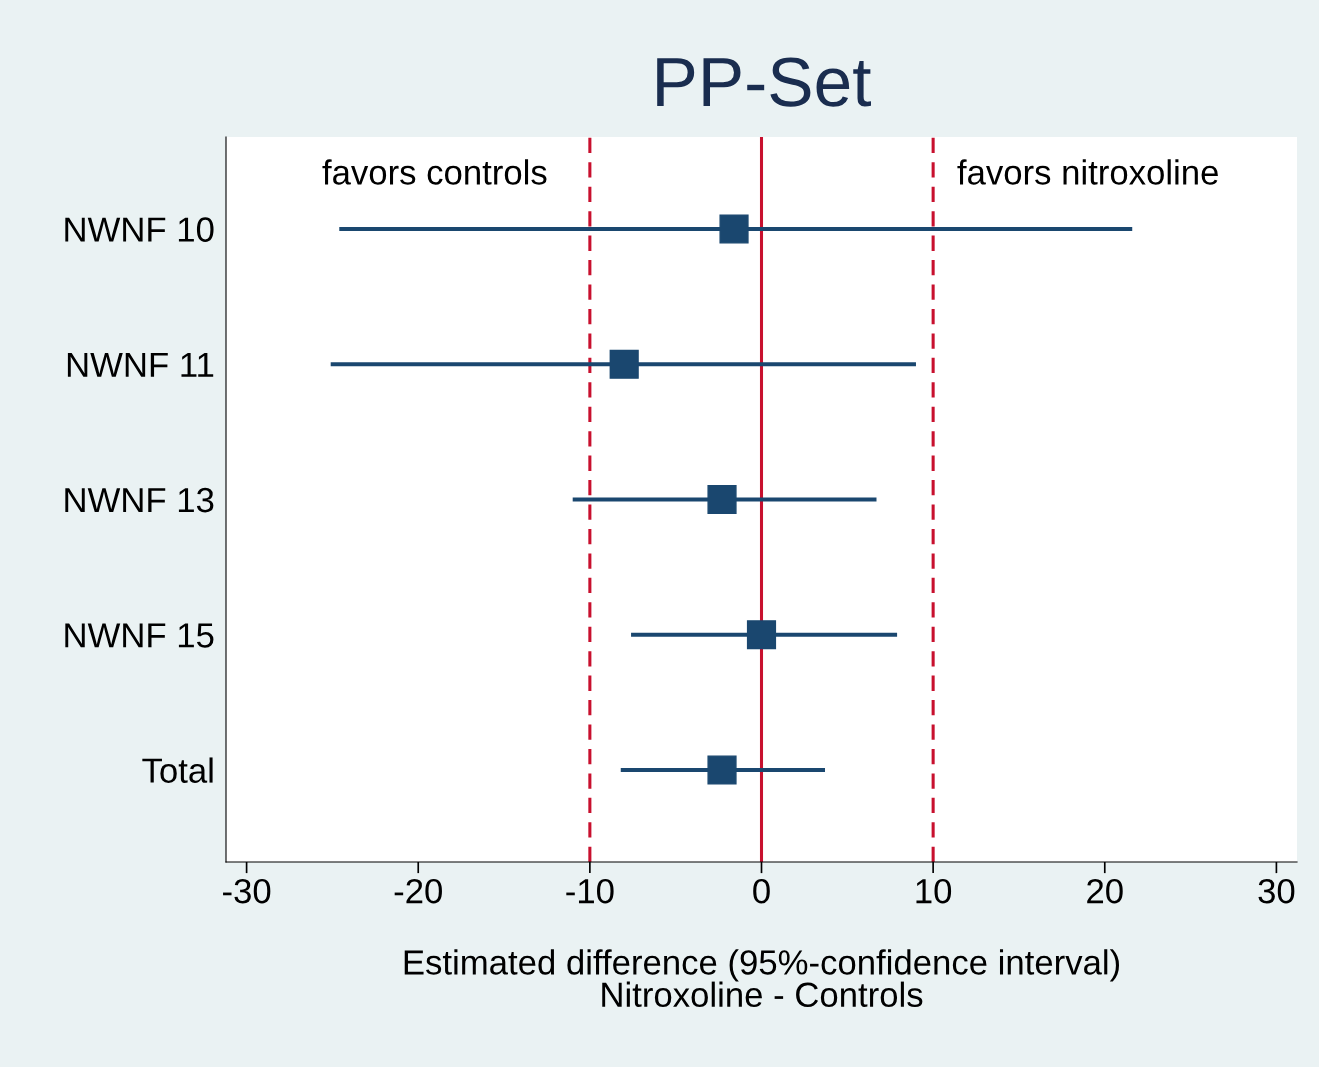 The image size is (1319, 1067). Describe the element at coordinates (140, 364) in the screenshot. I see `y-tick-label: NWNF 11` at that location.